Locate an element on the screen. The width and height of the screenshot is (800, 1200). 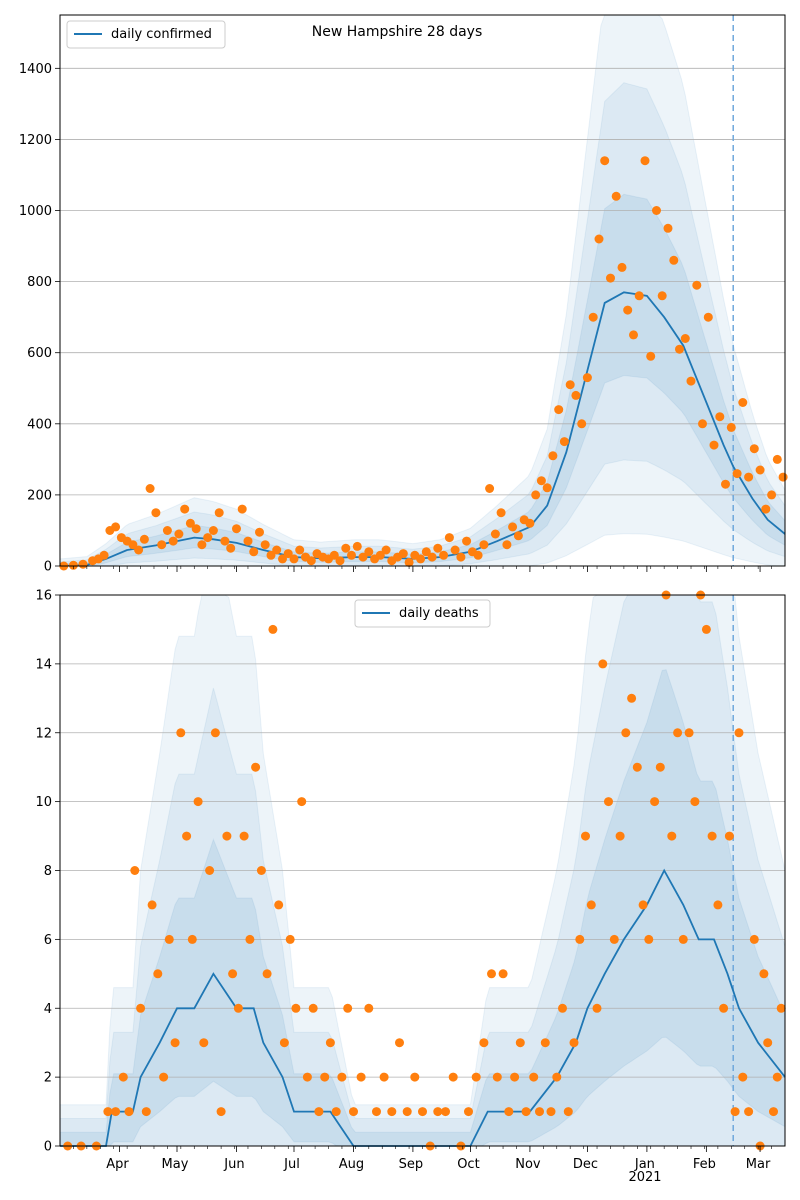
deaths-legend-box is located at coordinates (422, 613).